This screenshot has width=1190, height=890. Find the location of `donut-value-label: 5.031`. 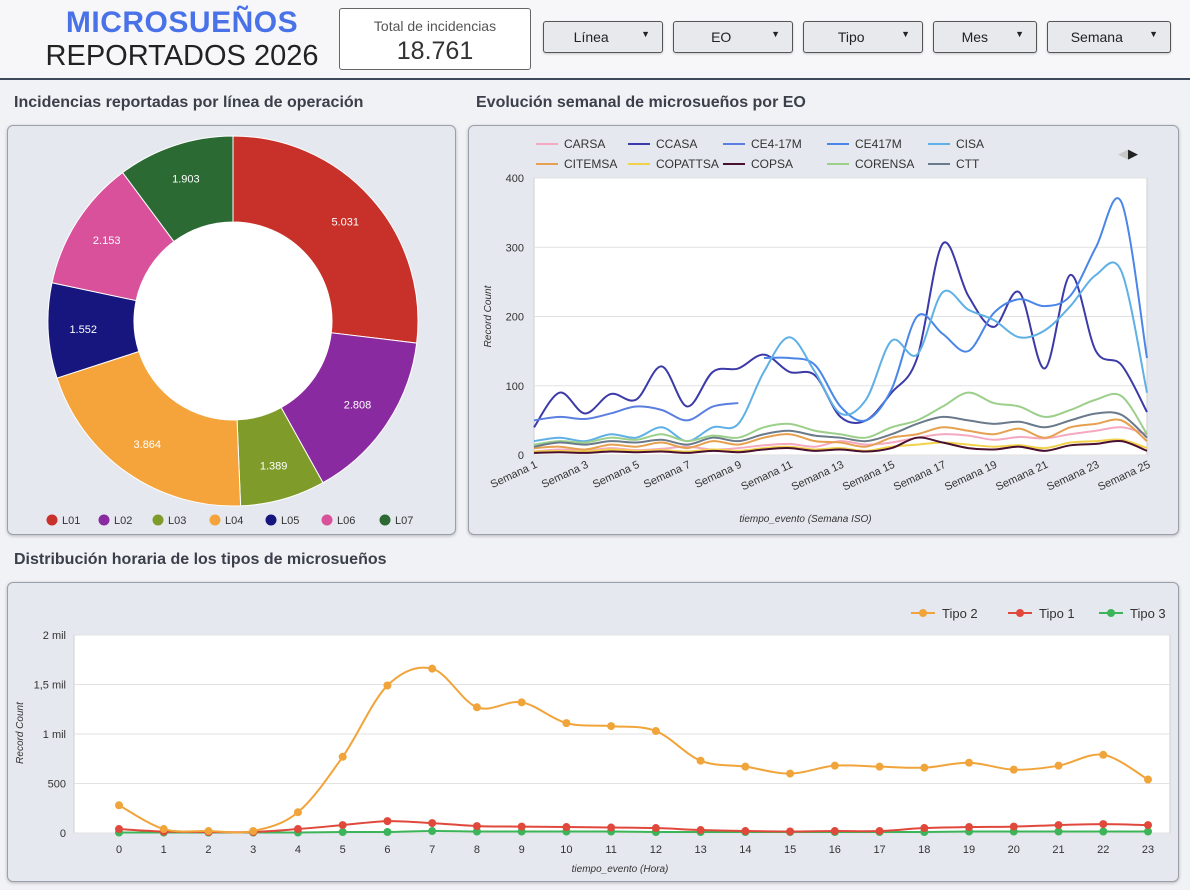

donut-value-label: 5.031 is located at coordinates (345, 222).